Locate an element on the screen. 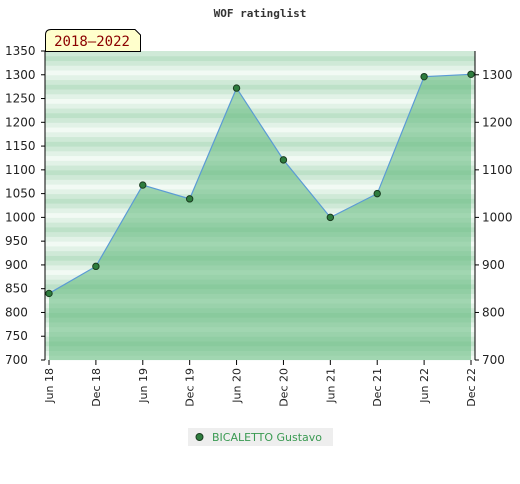  y-tick-label-right: 700 is located at coordinates (493, 360).